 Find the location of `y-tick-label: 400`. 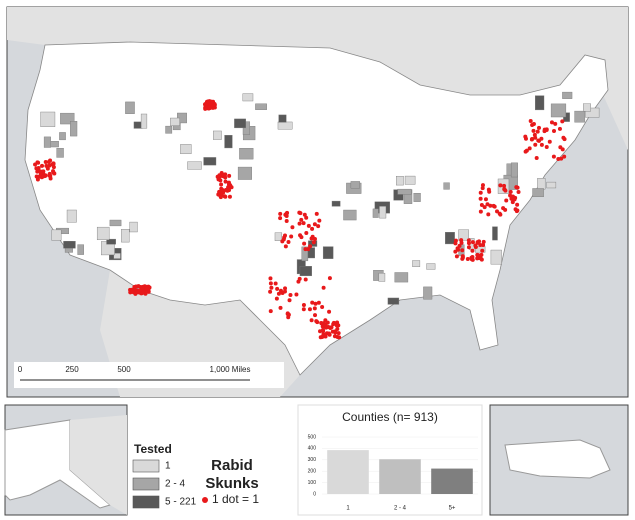

y-tick-label: 400 is located at coordinates (312, 449).